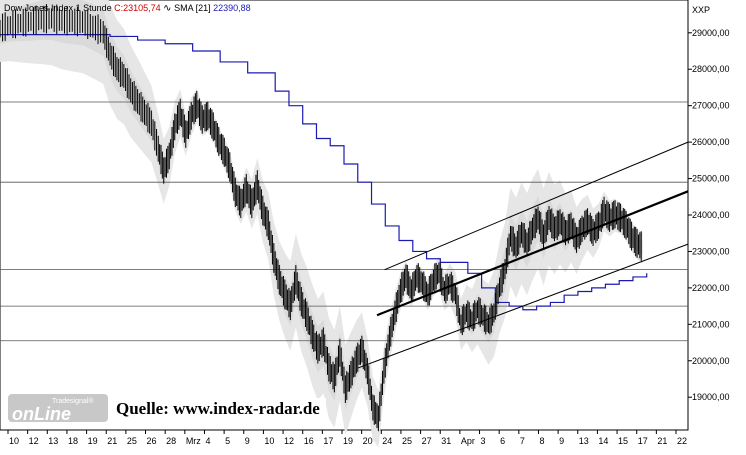 The height and width of the screenshot is (455, 746). What do you see at coordinates (39, 8) in the screenshot?
I see `instrument-name: Dow Jones Index` at bounding box center [39, 8].